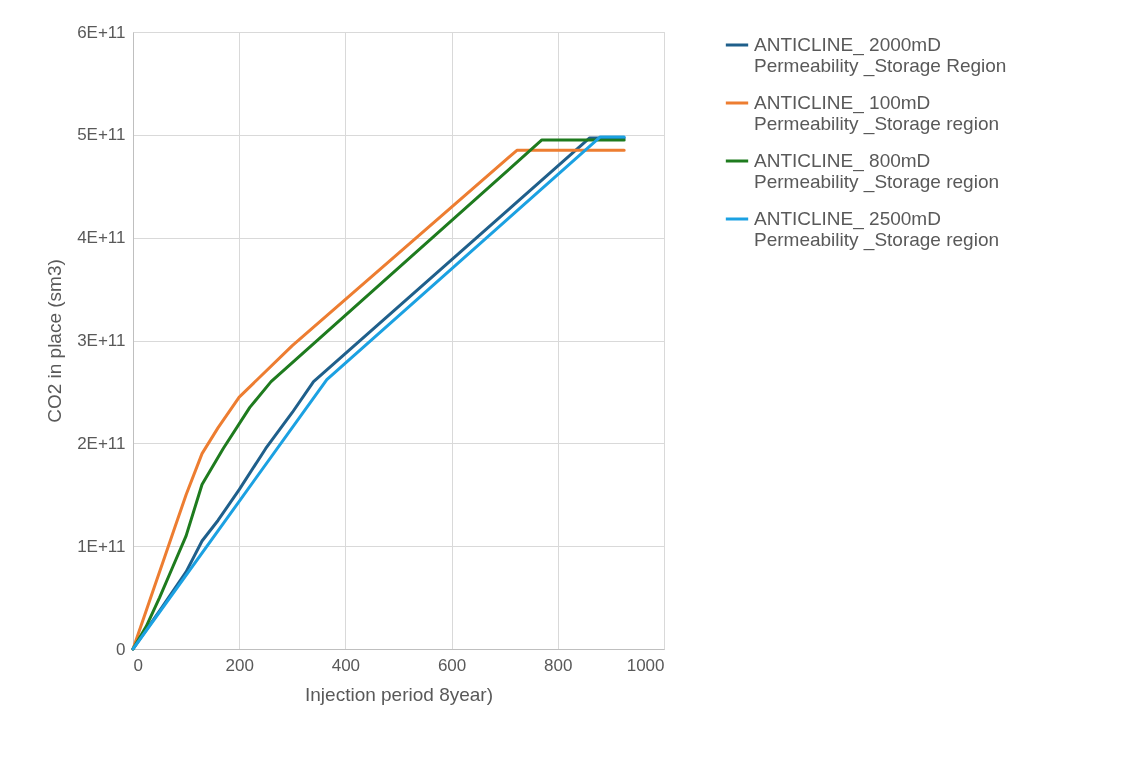 The width and height of the screenshot is (1141, 767). What do you see at coordinates (877, 171) in the screenshot?
I see `legend-label: ANTICLINE_ 800mD Permeability _Storage region` at bounding box center [877, 171].